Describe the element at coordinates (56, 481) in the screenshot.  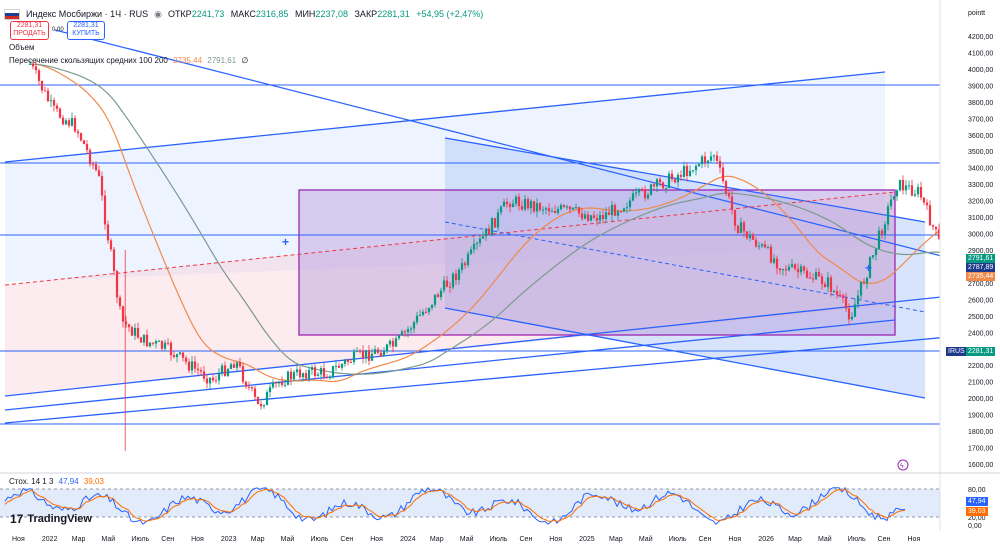
I see `stoch-legend: Стох. 14 1 3 47,94 39,03` at that location.